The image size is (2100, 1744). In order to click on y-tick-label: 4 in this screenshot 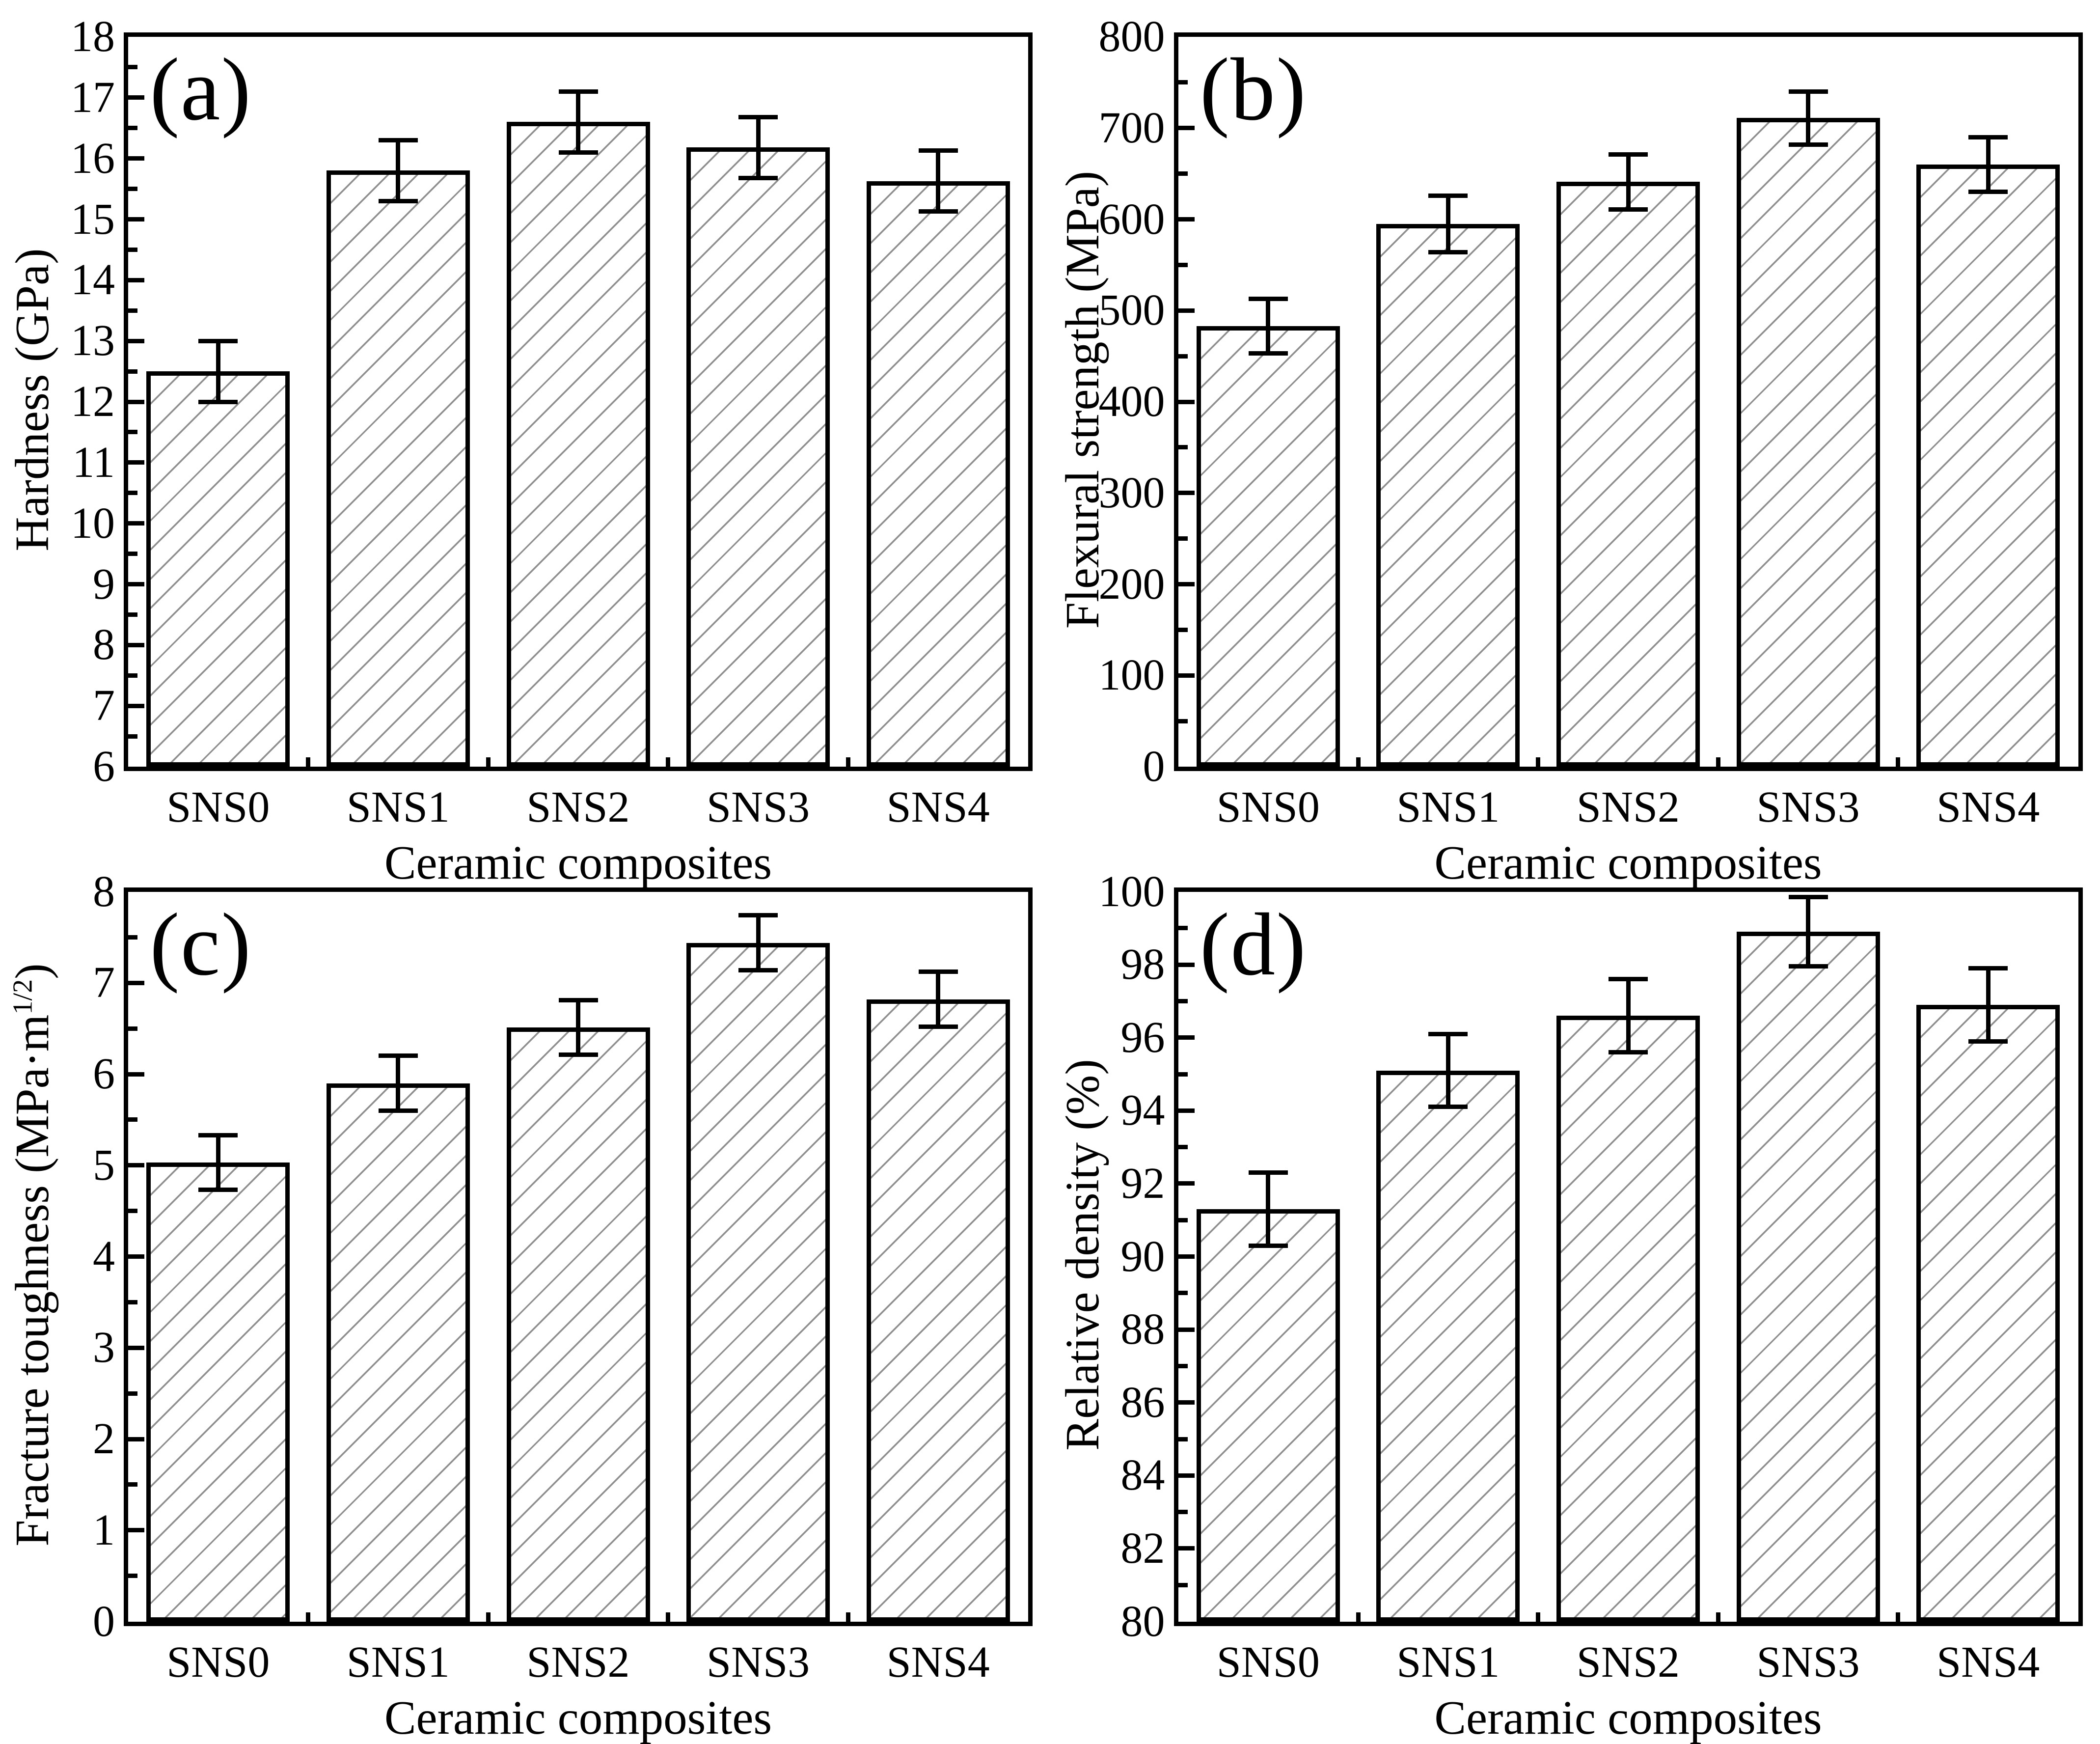, I will do `click(57, 1257)`.